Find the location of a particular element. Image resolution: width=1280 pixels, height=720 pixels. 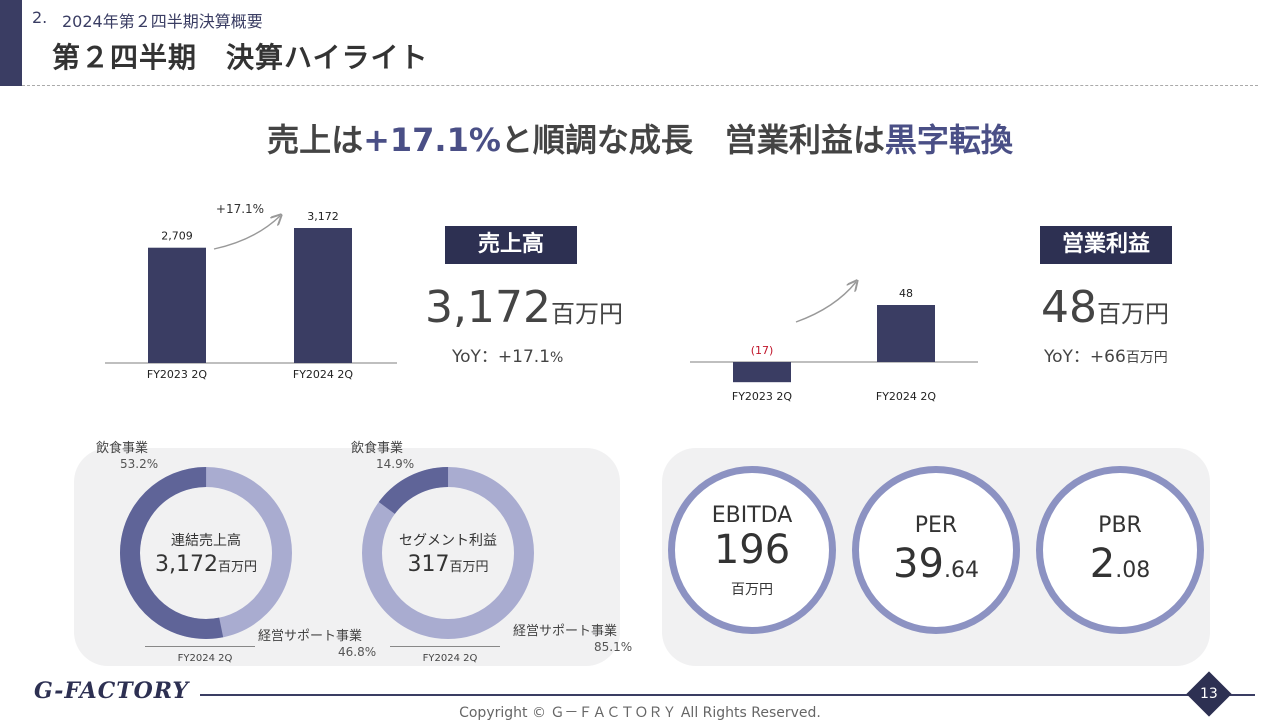

company-logo: G-FACTORY is located at coordinates (112, 691).